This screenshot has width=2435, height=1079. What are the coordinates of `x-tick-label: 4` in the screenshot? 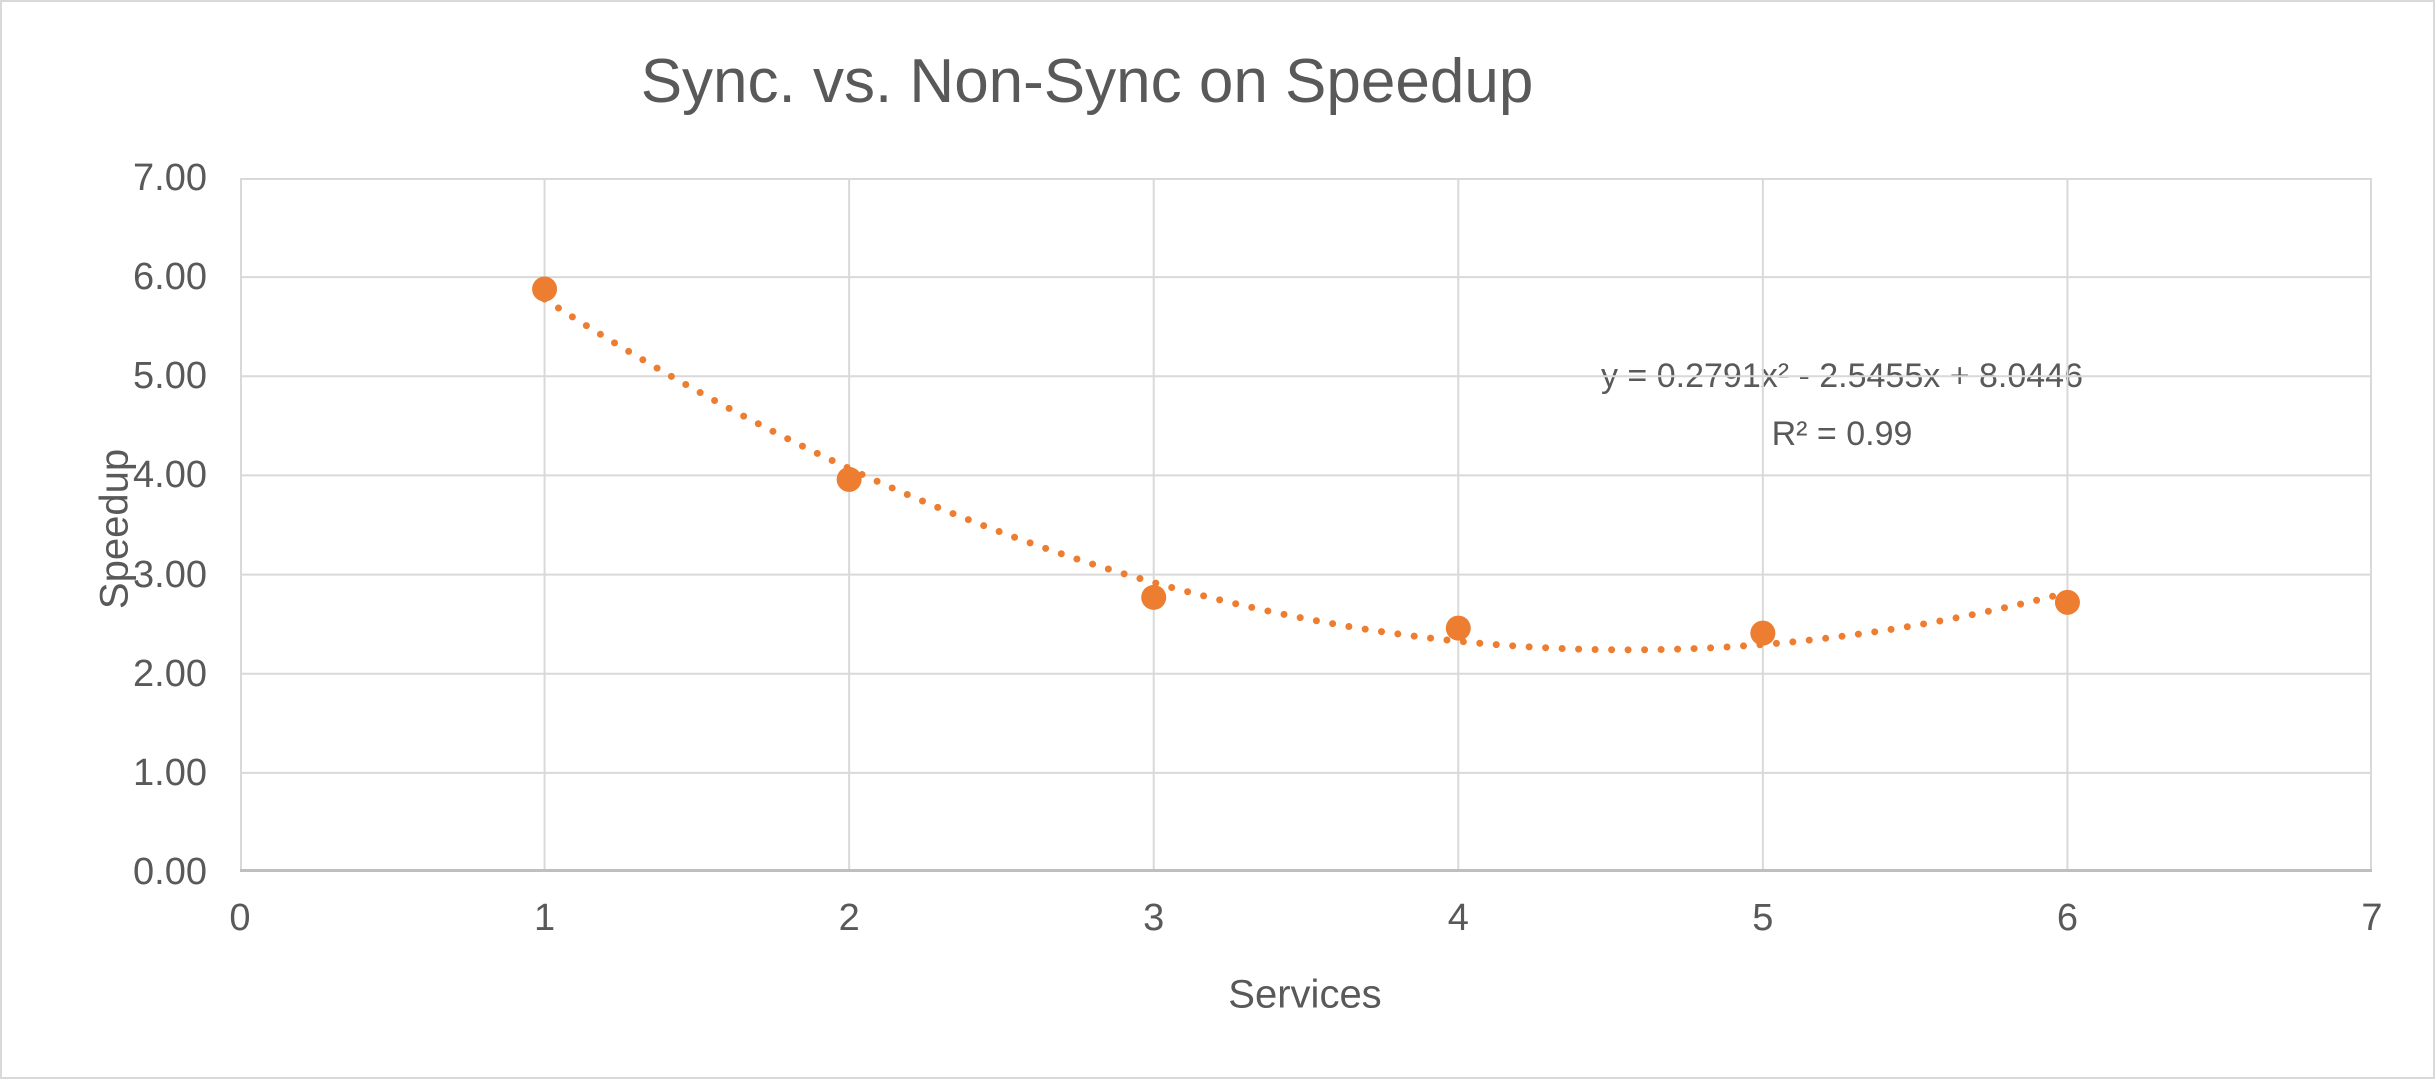 It's located at (1458, 918).